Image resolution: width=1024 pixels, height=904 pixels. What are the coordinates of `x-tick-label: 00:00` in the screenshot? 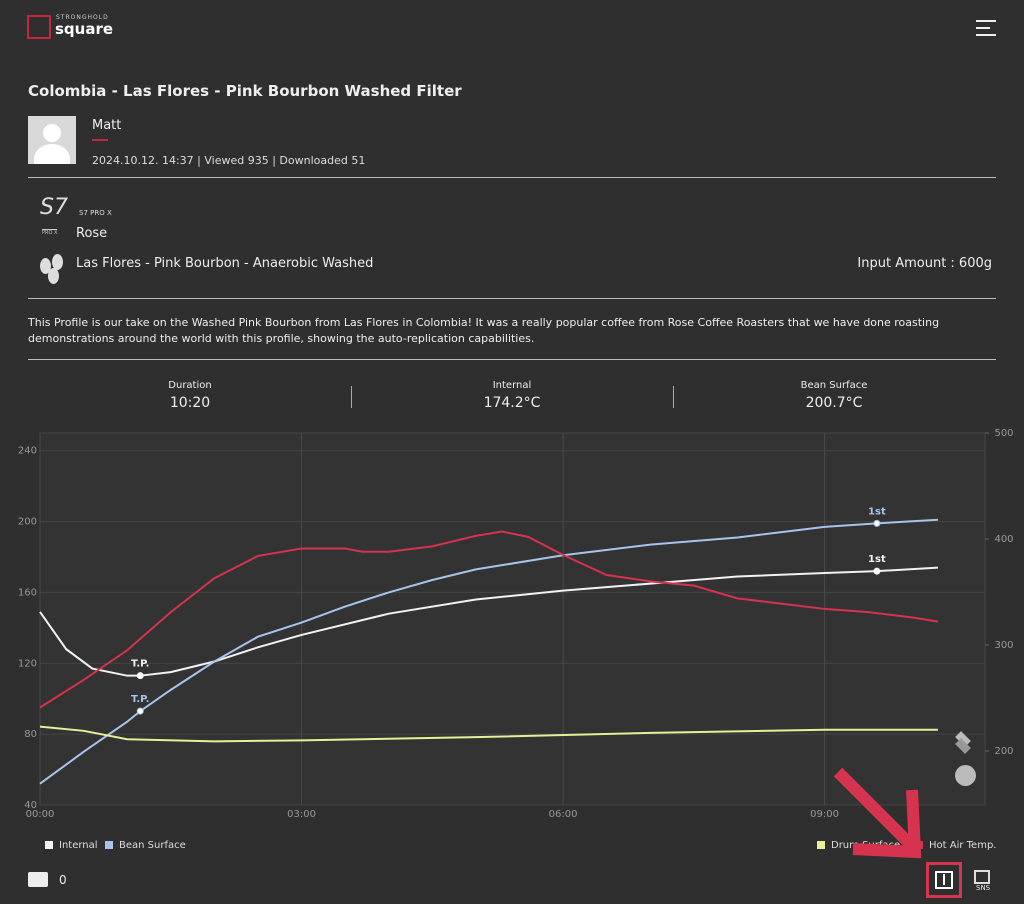 It's located at (40, 814).